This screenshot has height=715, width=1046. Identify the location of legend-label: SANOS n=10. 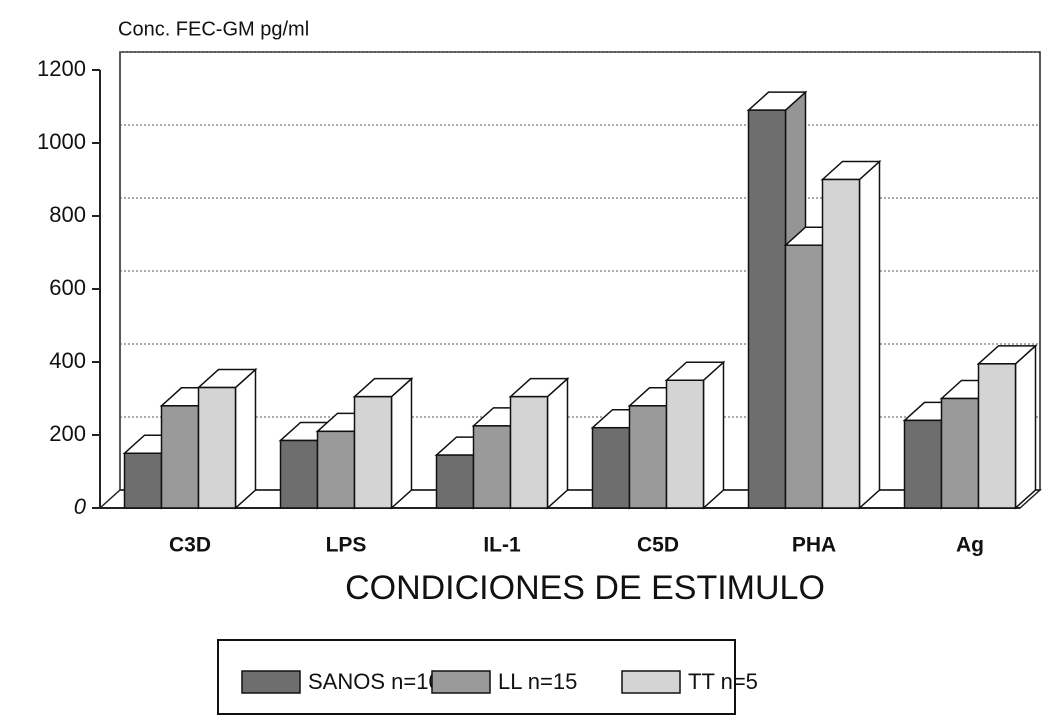
(374, 681).